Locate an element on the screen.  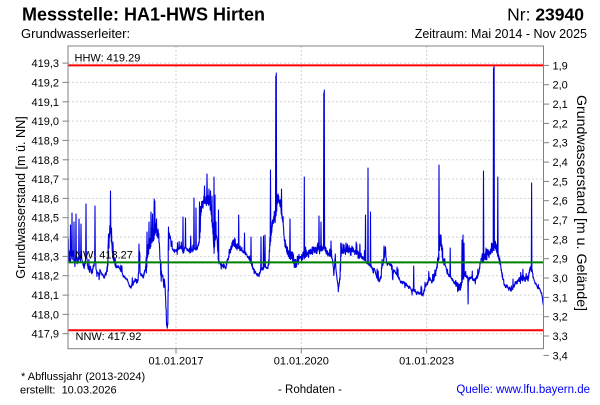
svg-text: * Abflussjahr (2013-2024) is located at coordinates (83, 377).